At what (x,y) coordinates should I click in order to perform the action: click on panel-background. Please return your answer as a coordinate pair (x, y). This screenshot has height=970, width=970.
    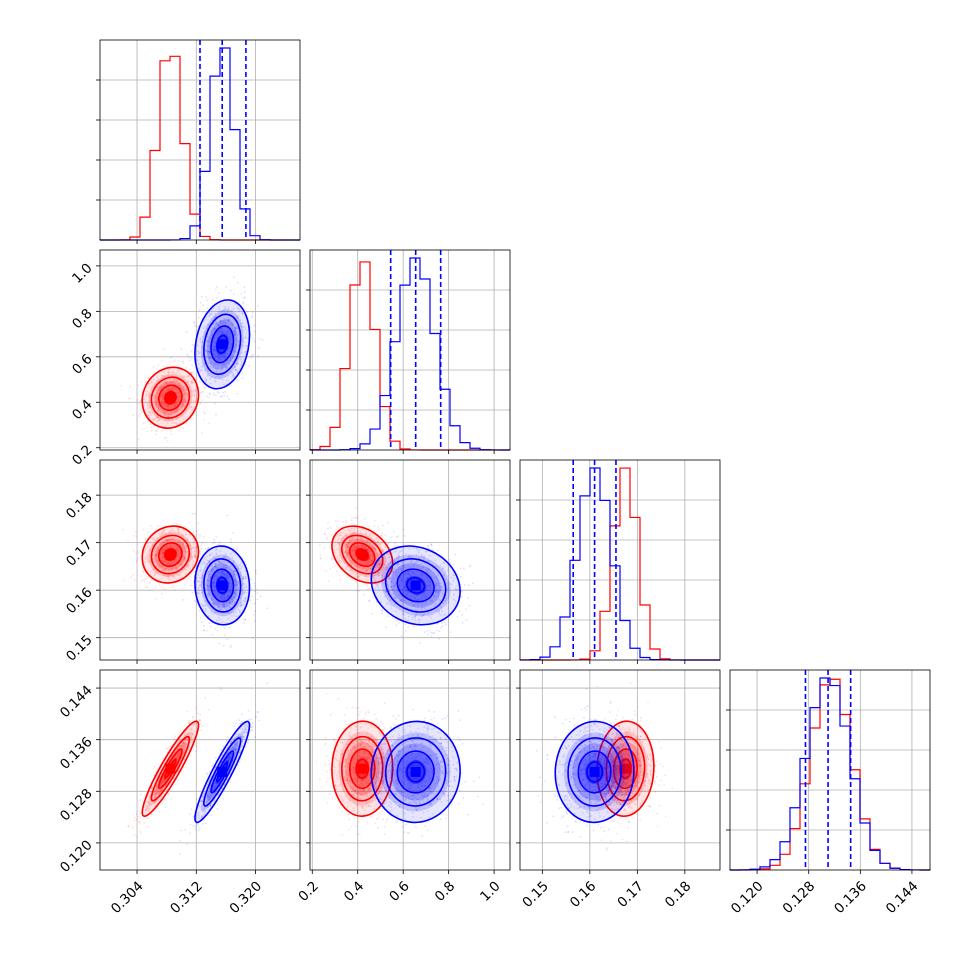
    Looking at the image, I should click on (200, 350).